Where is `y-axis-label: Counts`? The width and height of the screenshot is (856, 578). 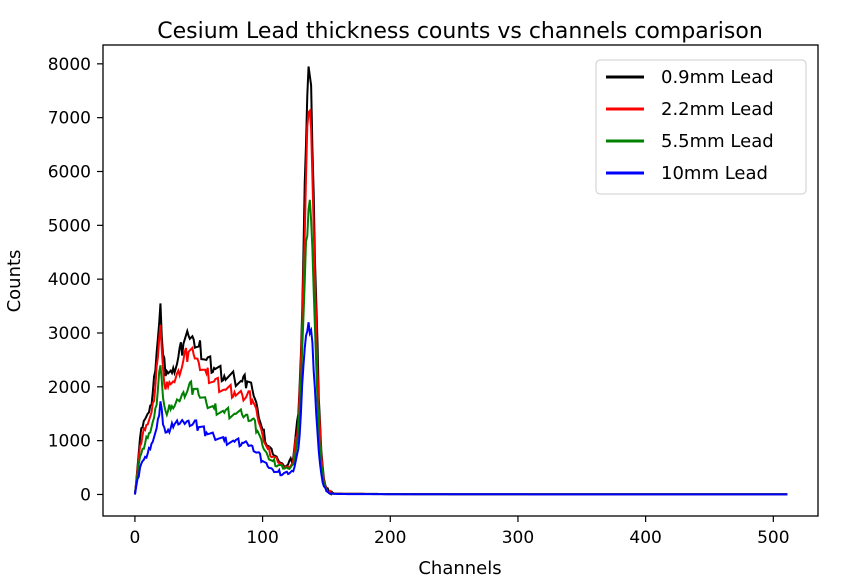 y-axis-label: Counts is located at coordinates (14, 281).